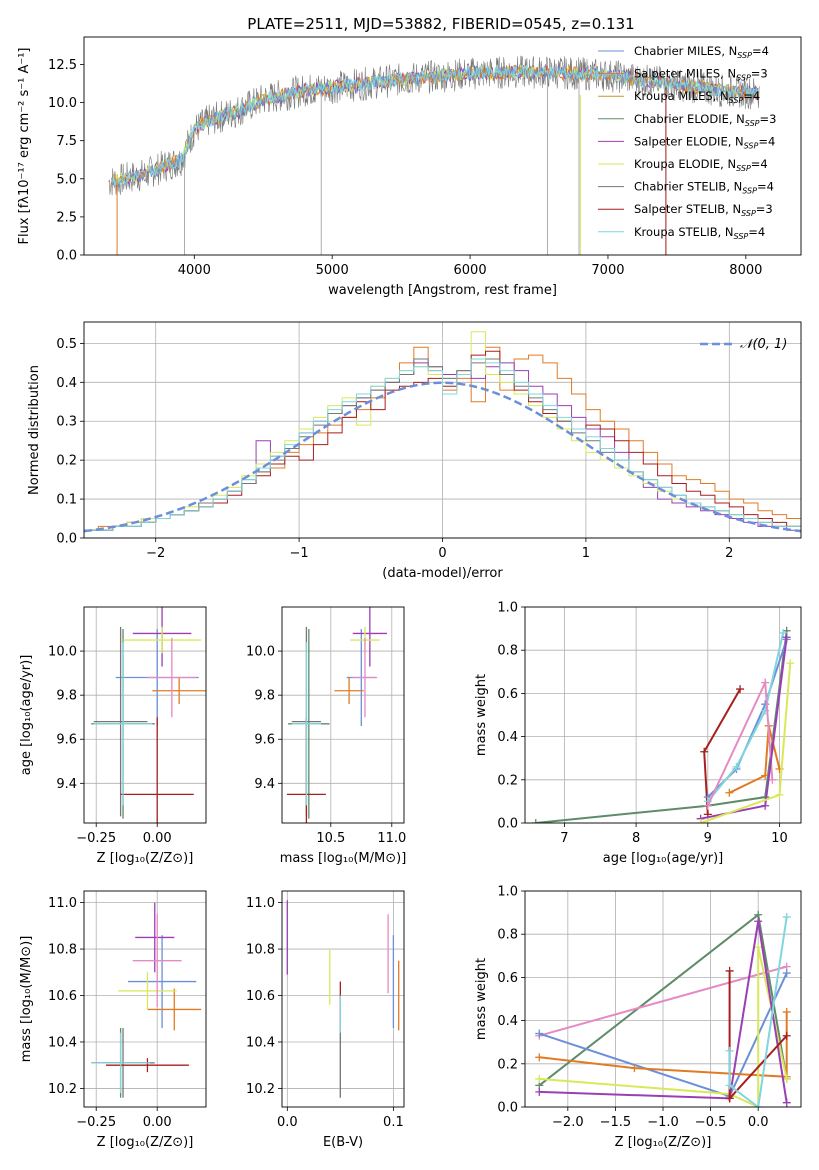  I want to click on legend-label-suffix: =3, so click(764, 209).